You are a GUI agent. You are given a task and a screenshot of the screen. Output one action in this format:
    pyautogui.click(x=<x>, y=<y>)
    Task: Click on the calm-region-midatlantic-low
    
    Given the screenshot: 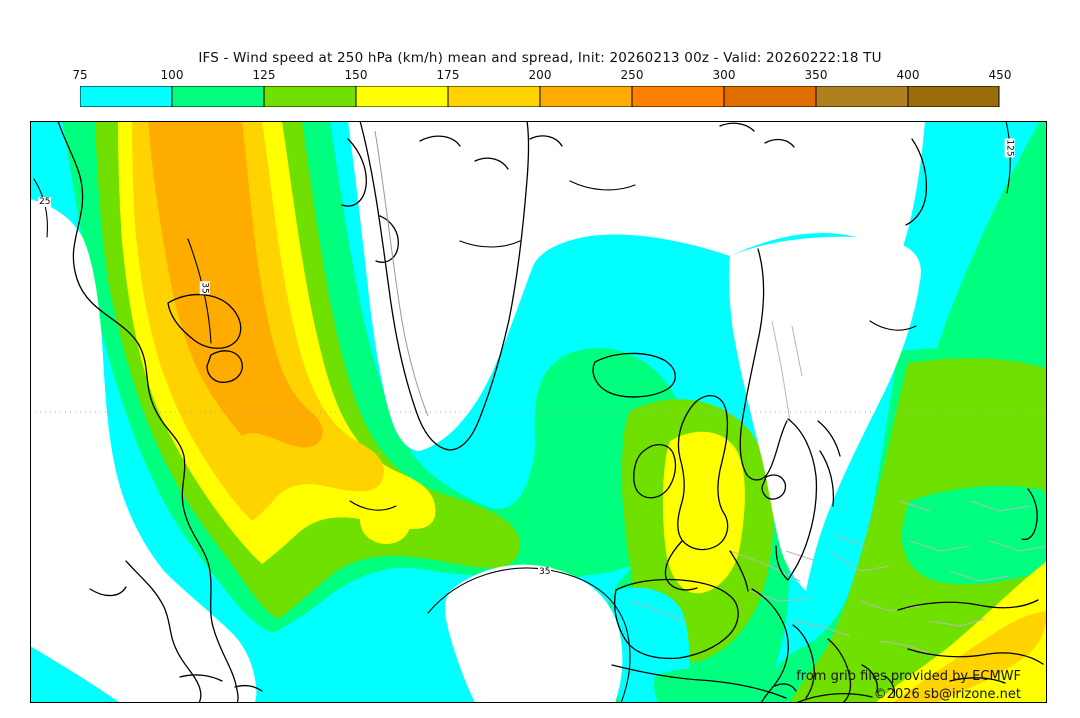 What is the action you would take?
    pyautogui.click(x=534, y=633)
    